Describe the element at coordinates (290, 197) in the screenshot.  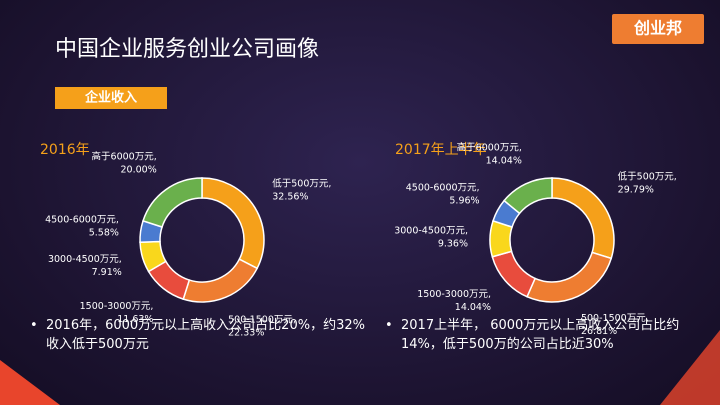
I see `data-label: 32.56%` at that location.